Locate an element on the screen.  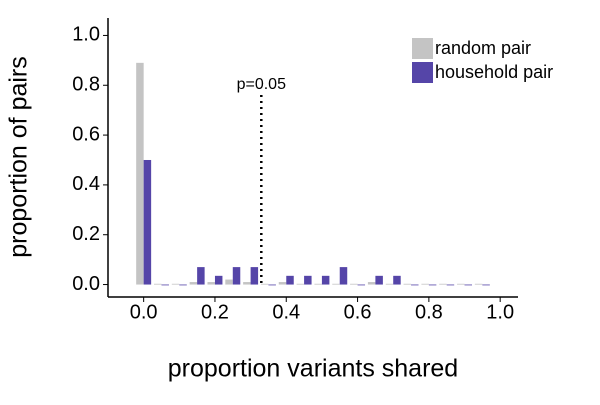
x-tick-label: 0.8 is located at coordinates (429, 312).